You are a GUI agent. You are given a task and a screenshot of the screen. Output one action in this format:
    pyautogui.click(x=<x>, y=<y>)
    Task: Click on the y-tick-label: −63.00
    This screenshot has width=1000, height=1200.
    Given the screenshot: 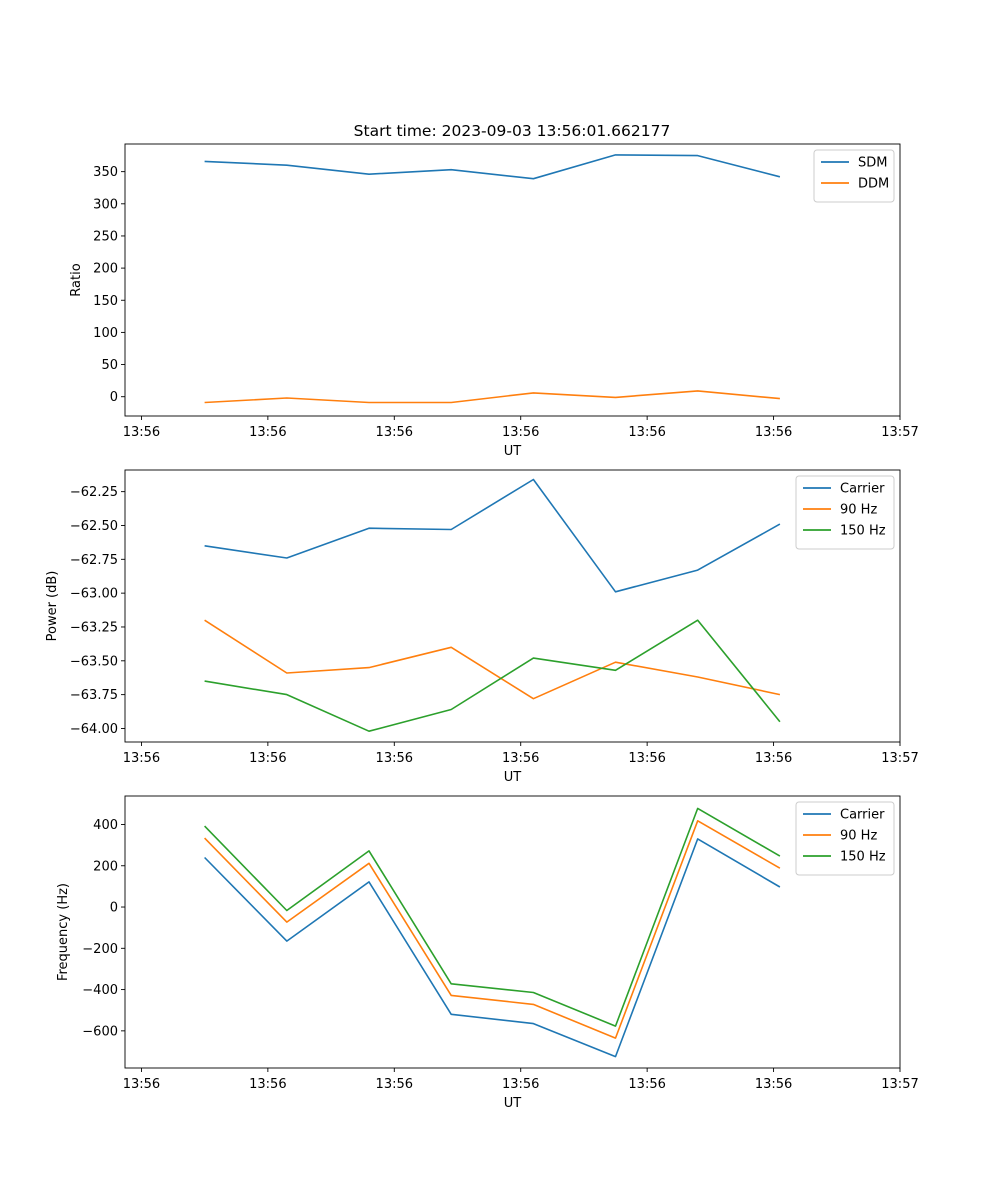 What is the action you would take?
    pyautogui.click(x=94, y=594)
    